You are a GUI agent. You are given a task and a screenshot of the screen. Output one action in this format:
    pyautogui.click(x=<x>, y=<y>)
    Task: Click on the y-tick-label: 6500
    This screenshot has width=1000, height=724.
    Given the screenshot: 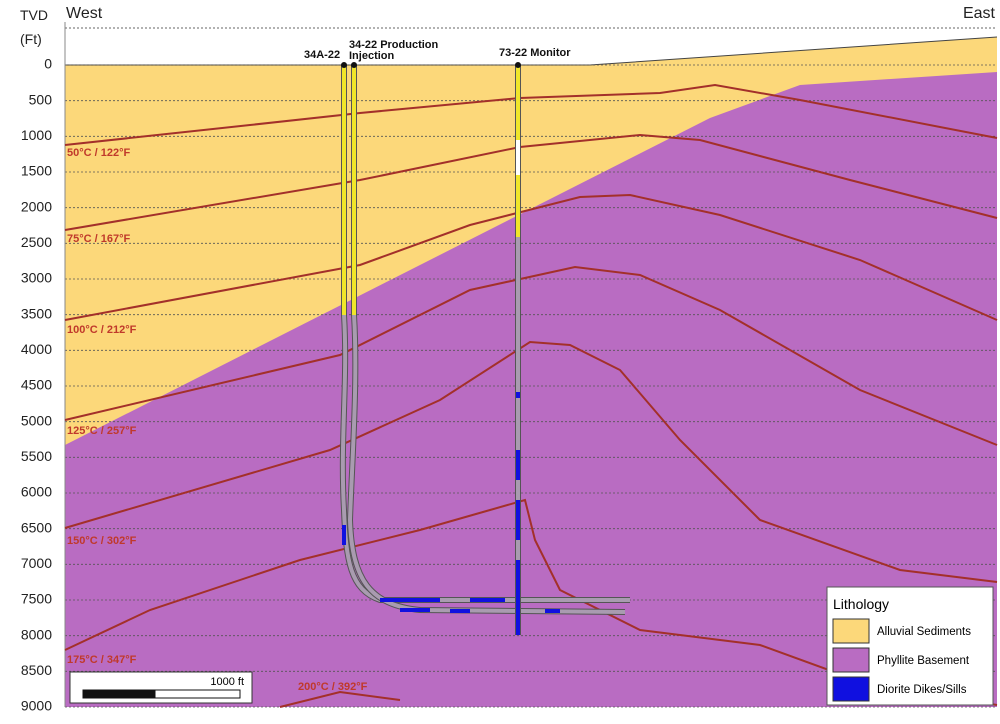 What is the action you would take?
    pyautogui.click(x=36, y=527)
    